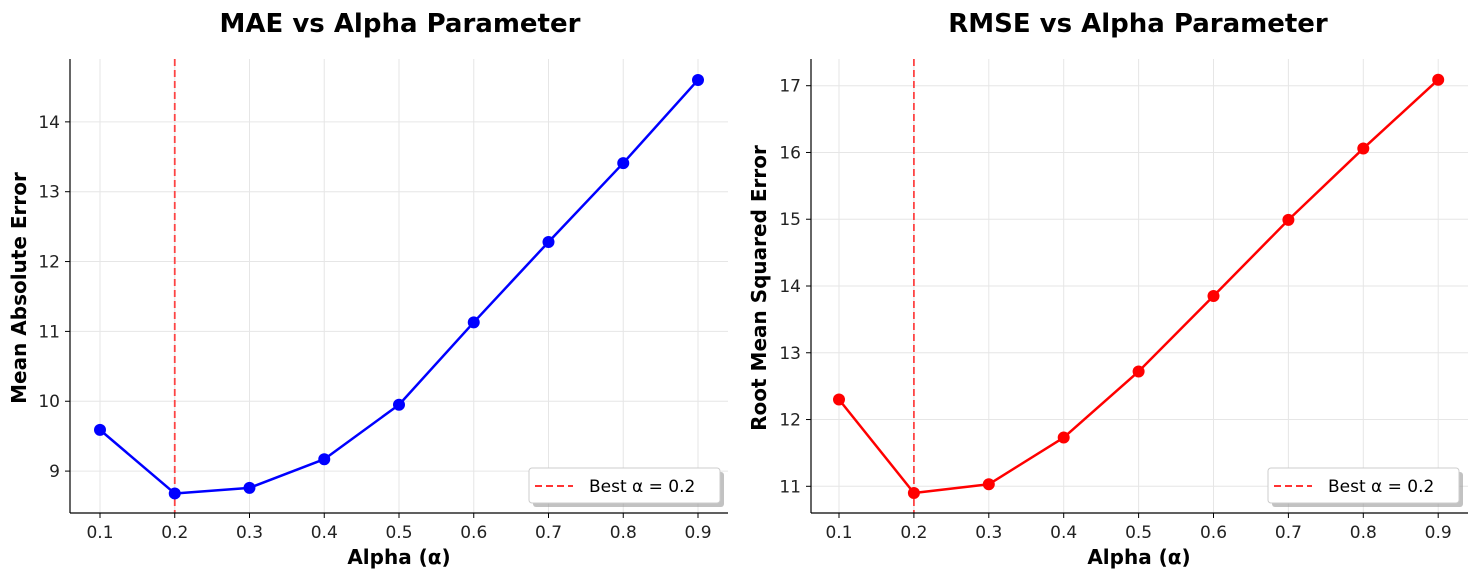 The height and width of the screenshot is (577, 1478). I want to click on y-tick-label: 15, so click(790, 220).